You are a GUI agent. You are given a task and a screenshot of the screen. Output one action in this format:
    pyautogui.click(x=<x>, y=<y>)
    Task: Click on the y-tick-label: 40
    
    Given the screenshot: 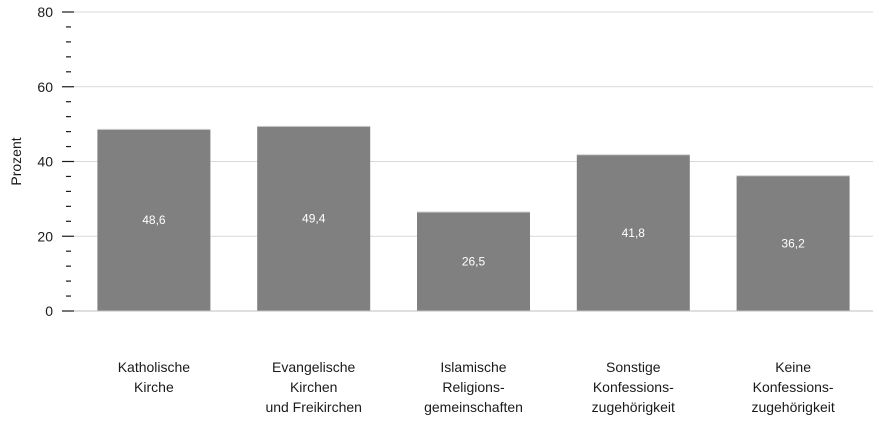 What is the action you would take?
    pyautogui.click(x=45, y=162)
    